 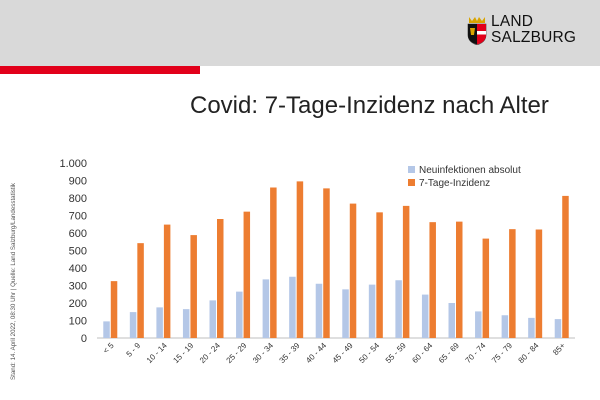 What do you see at coordinates (477, 31) in the screenshot?
I see `coat-of-arms-icon` at bounding box center [477, 31].